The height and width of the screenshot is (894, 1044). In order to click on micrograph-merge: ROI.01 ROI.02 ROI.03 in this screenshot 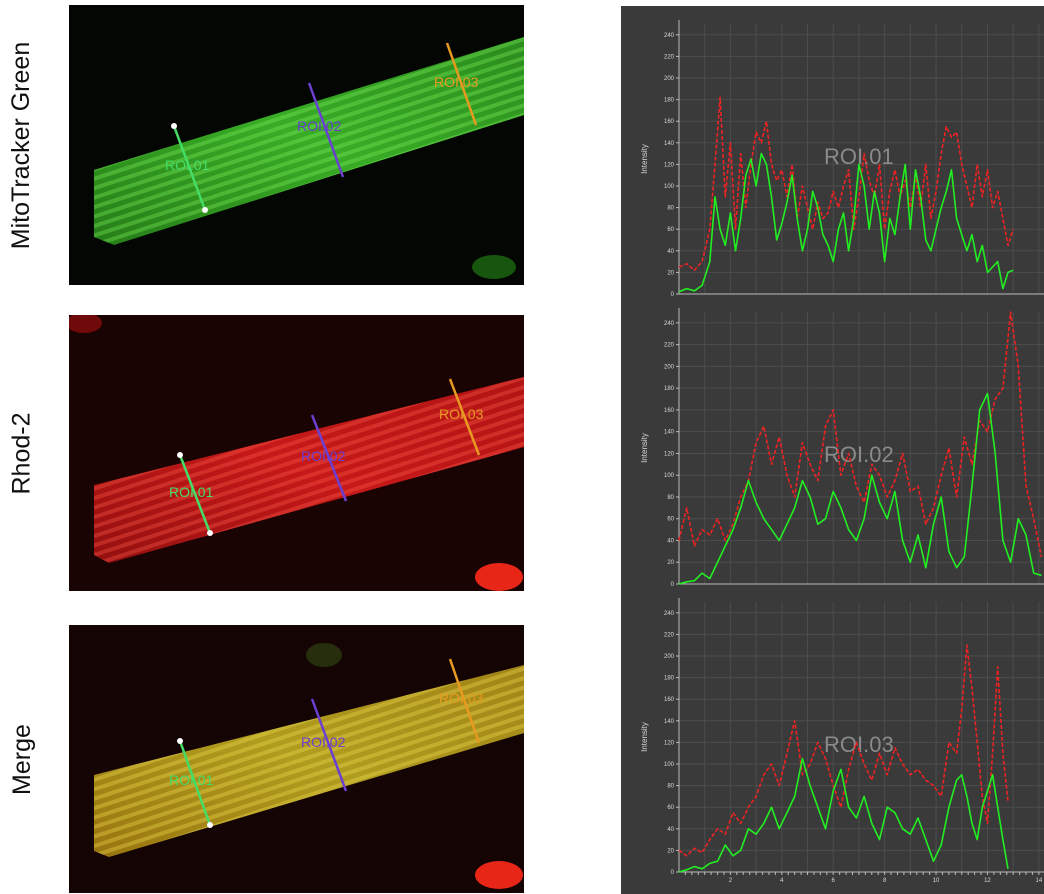, I will do `click(296, 759)`.